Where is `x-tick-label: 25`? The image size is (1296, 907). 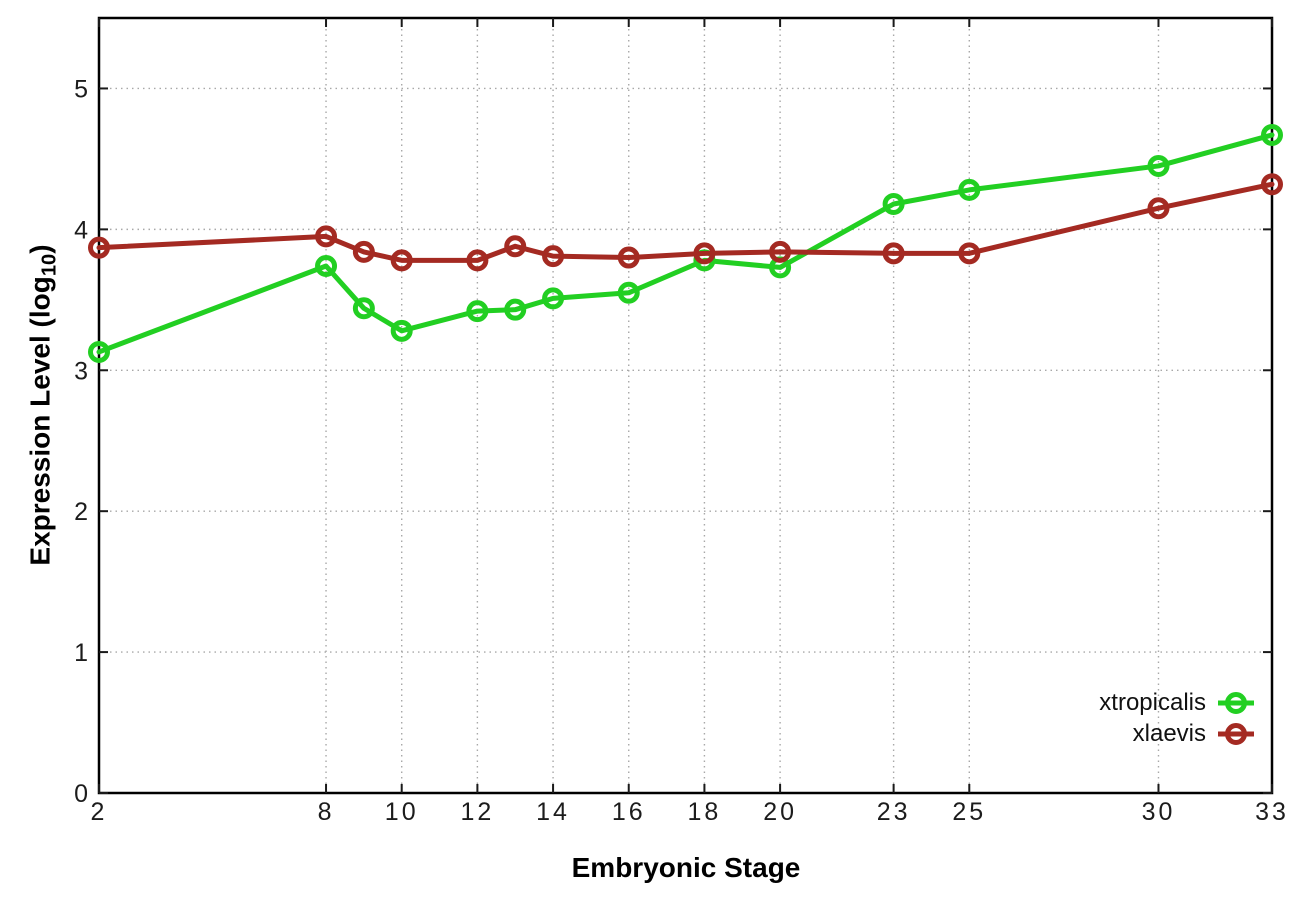 x-tick-label: 25 is located at coordinates (969, 812).